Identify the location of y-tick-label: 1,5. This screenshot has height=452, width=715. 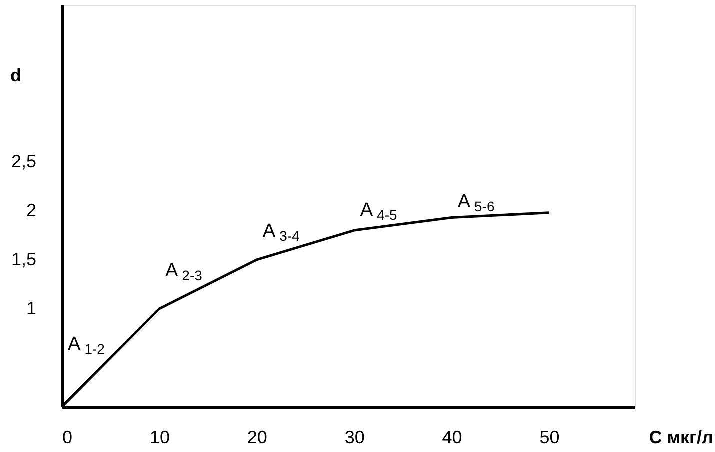
(23, 259).